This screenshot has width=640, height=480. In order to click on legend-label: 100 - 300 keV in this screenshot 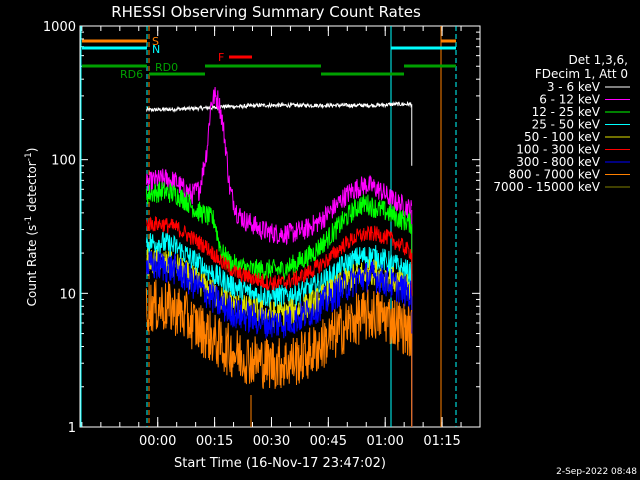, I will do `click(558, 150)`.